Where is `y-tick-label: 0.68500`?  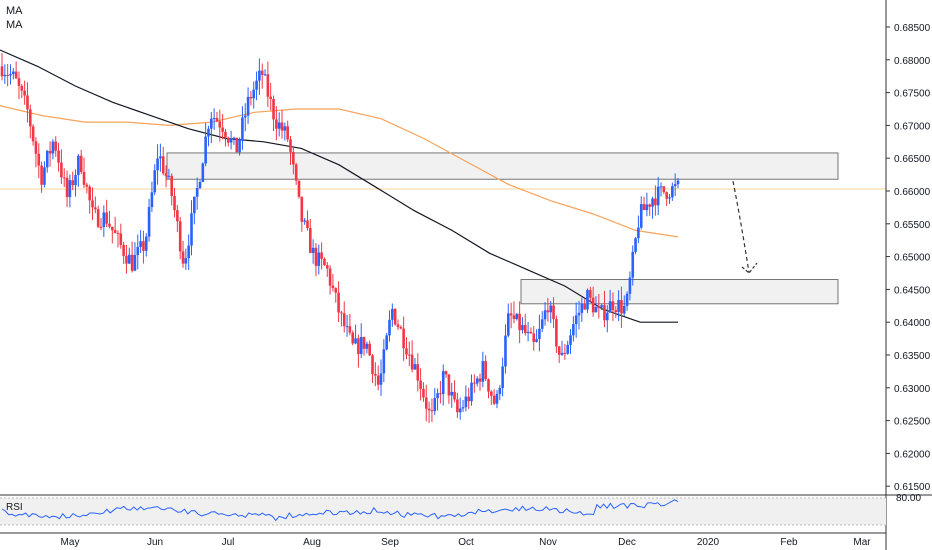 y-tick-label: 0.68500 is located at coordinates (912, 28).